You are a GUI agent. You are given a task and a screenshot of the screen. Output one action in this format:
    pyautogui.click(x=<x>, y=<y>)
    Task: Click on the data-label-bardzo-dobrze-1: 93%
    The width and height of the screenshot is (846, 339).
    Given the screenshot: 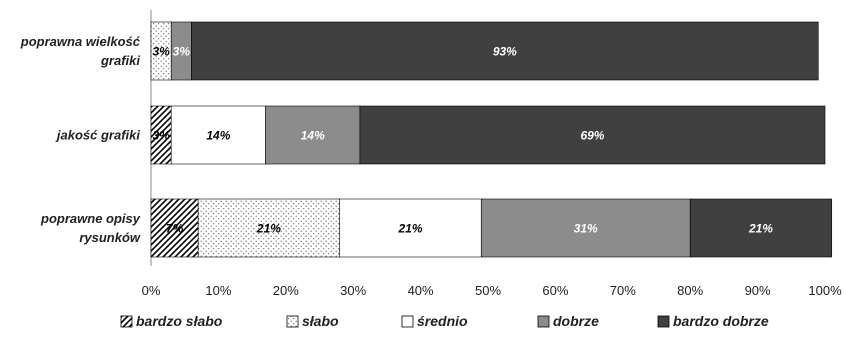 What is the action you would take?
    pyautogui.click(x=505, y=52)
    